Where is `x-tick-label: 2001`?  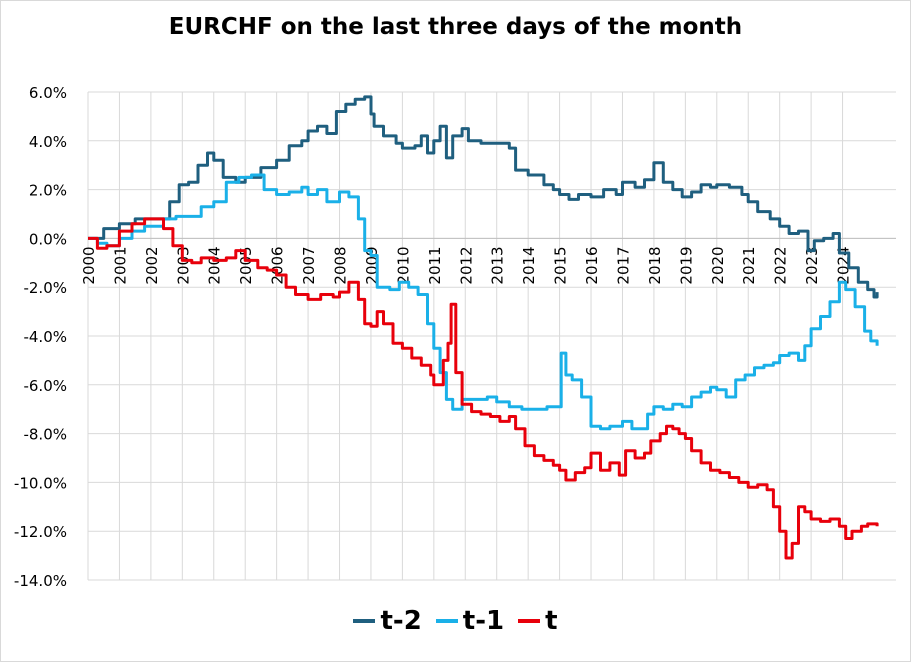 x-tick-label: 2001 is located at coordinates (120, 265).